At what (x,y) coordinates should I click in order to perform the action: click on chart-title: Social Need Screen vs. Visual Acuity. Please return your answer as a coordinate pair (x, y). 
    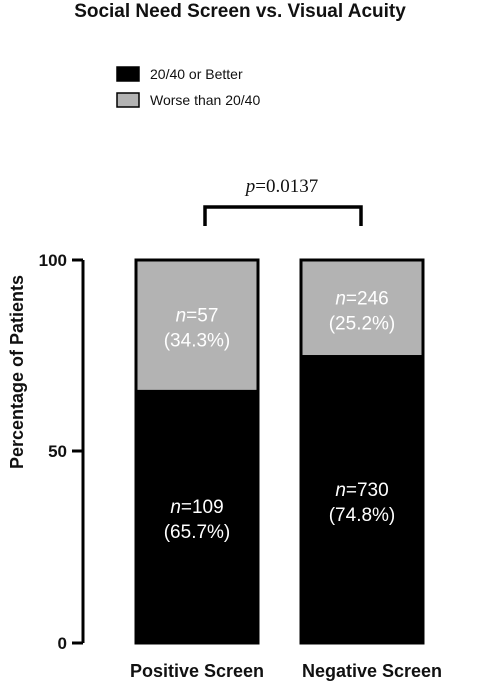
    Looking at the image, I should click on (240, 11).